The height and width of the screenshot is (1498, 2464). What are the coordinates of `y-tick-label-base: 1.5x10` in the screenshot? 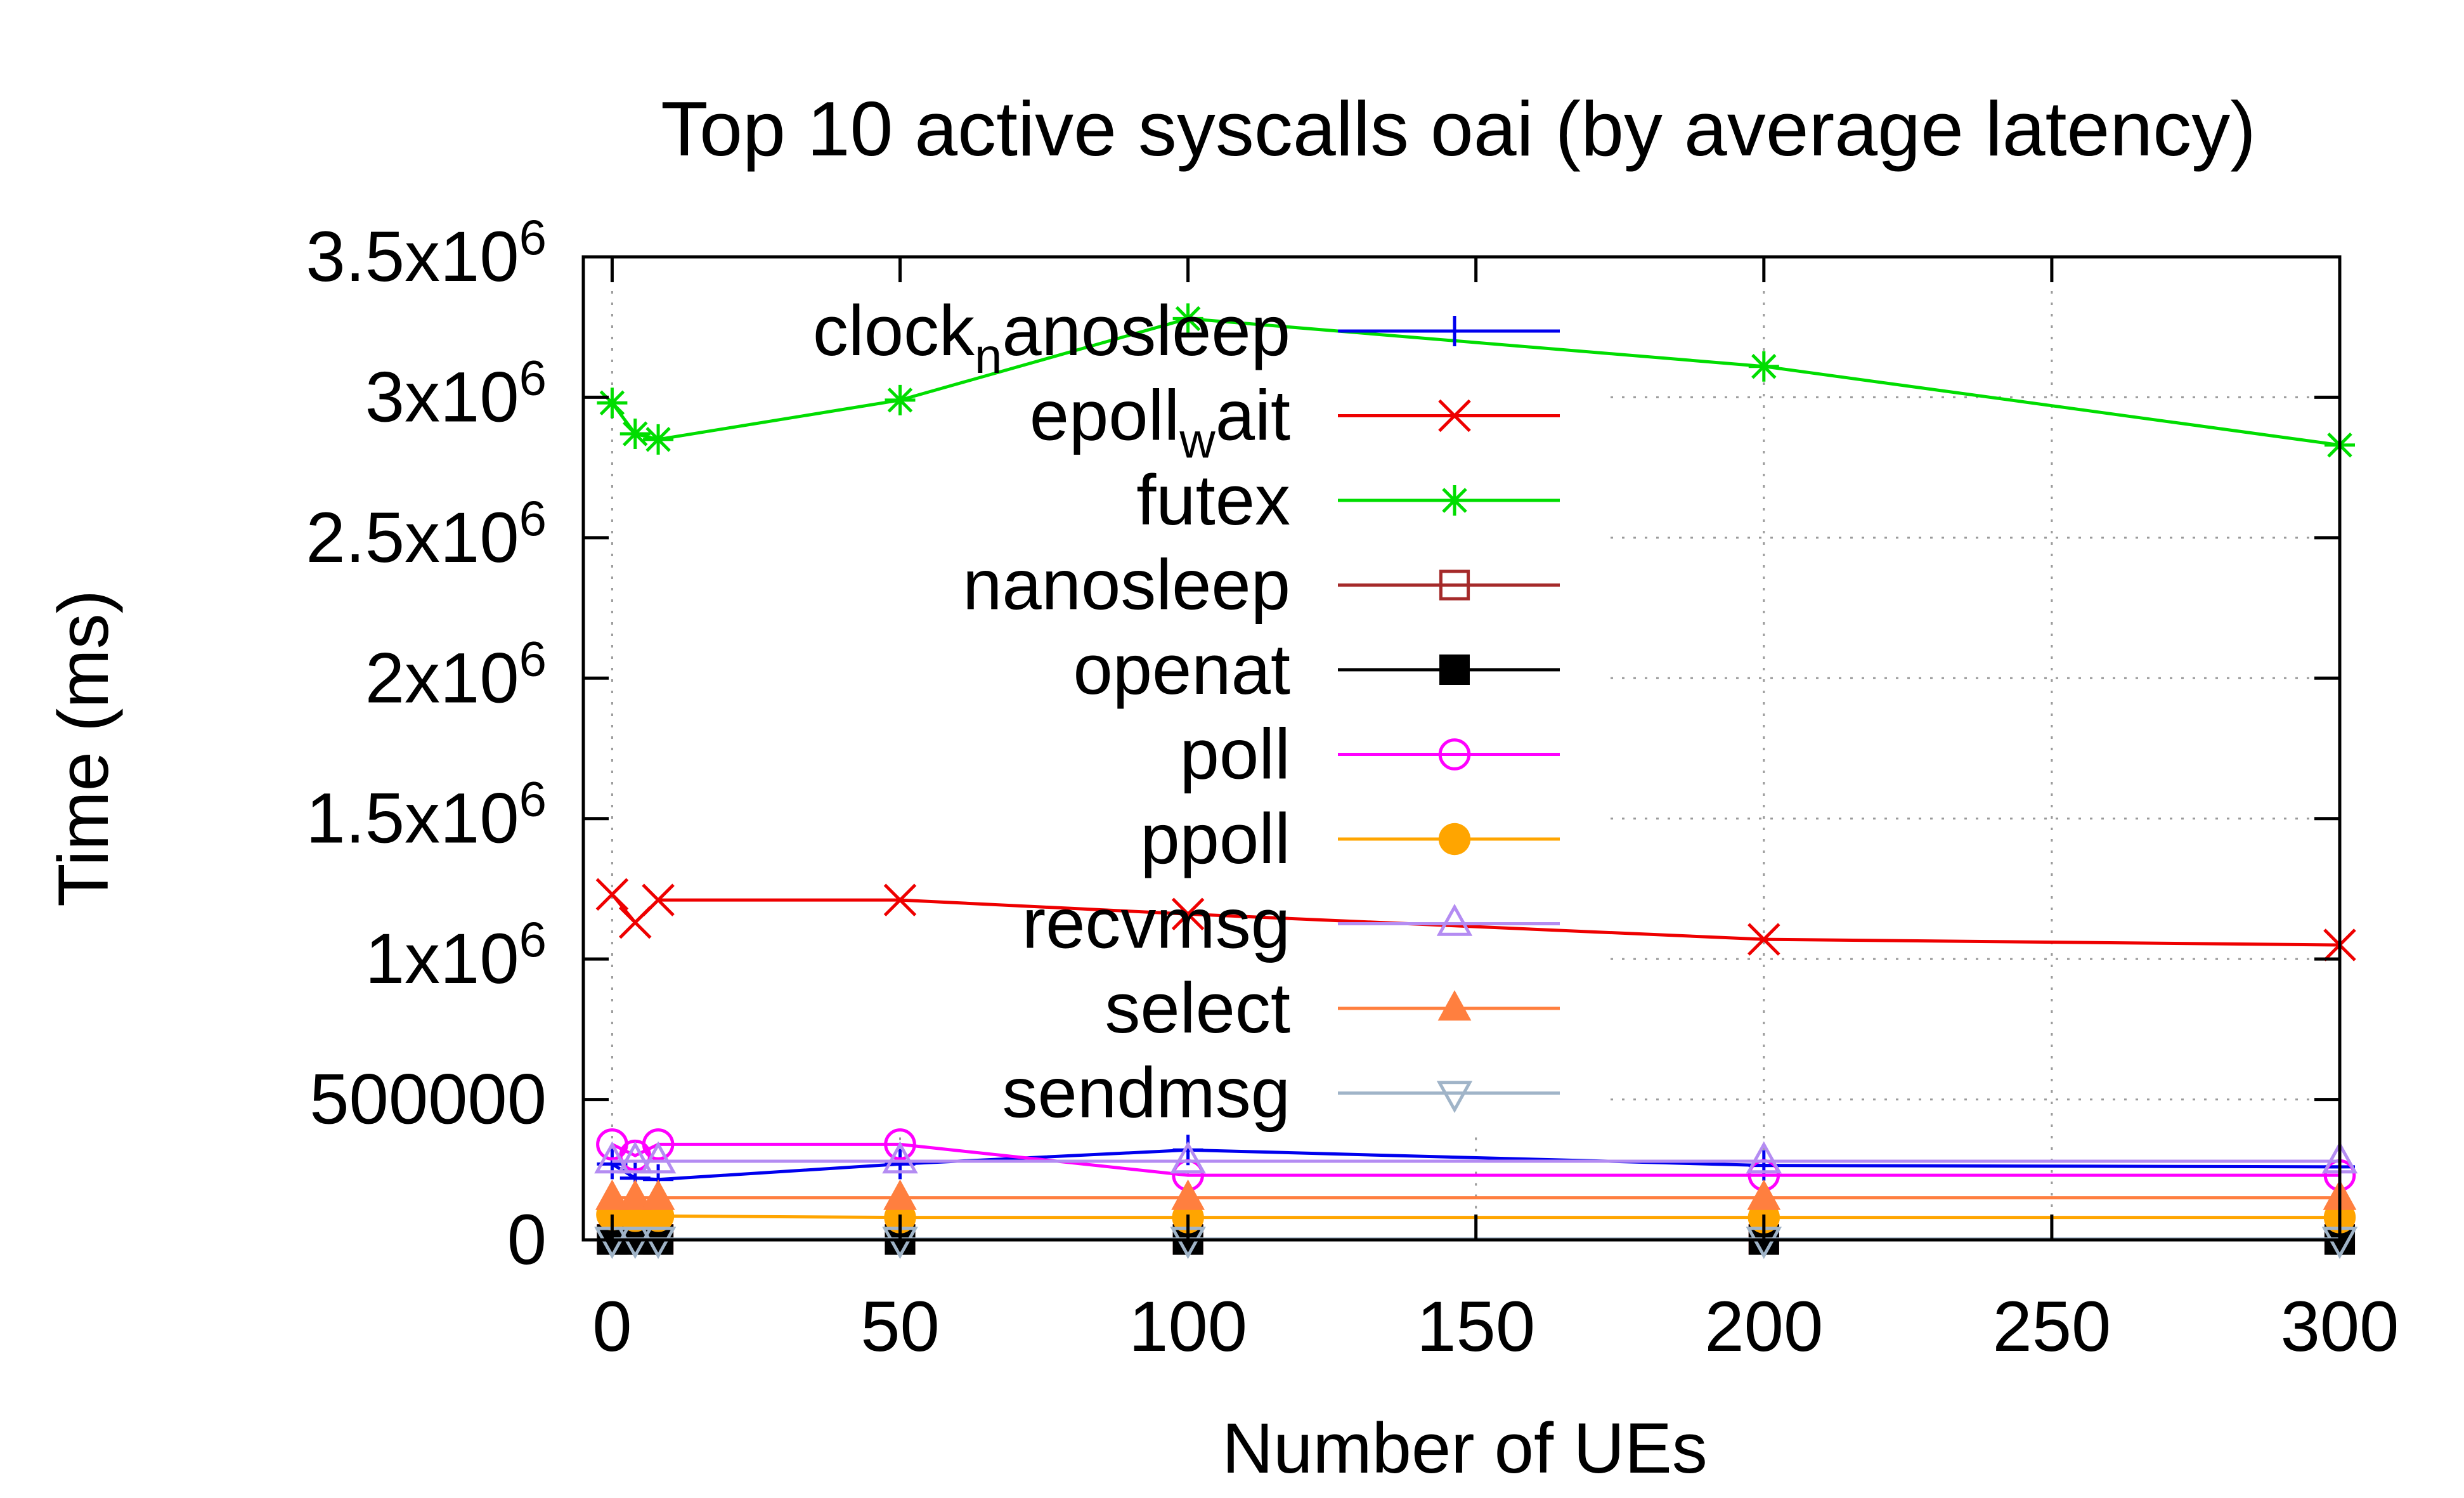 It's located at (412, 818).